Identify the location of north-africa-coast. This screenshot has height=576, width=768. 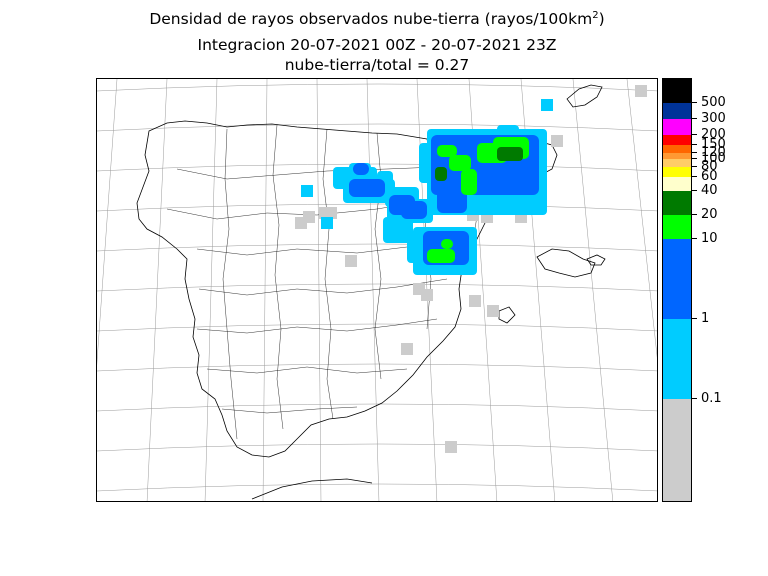
(312, 489).